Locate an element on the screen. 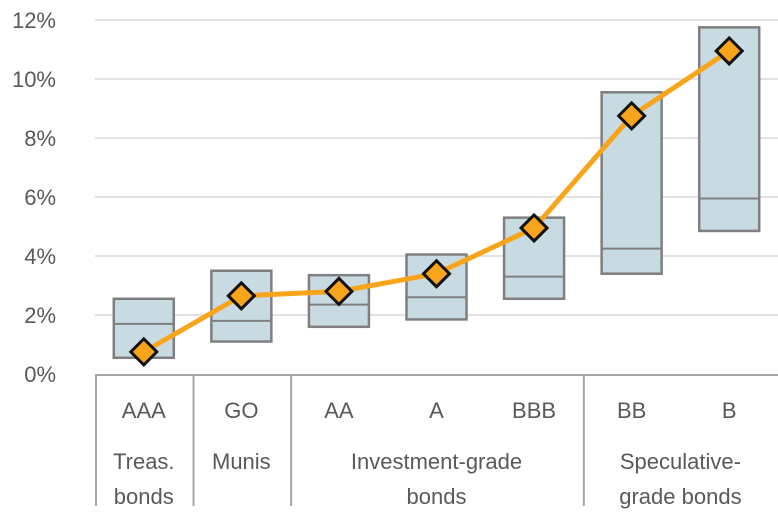 Image resolution: width=778 pixels, height=518 pixels. ytick-label-2%: 2% is located at coordinates (40, 315).